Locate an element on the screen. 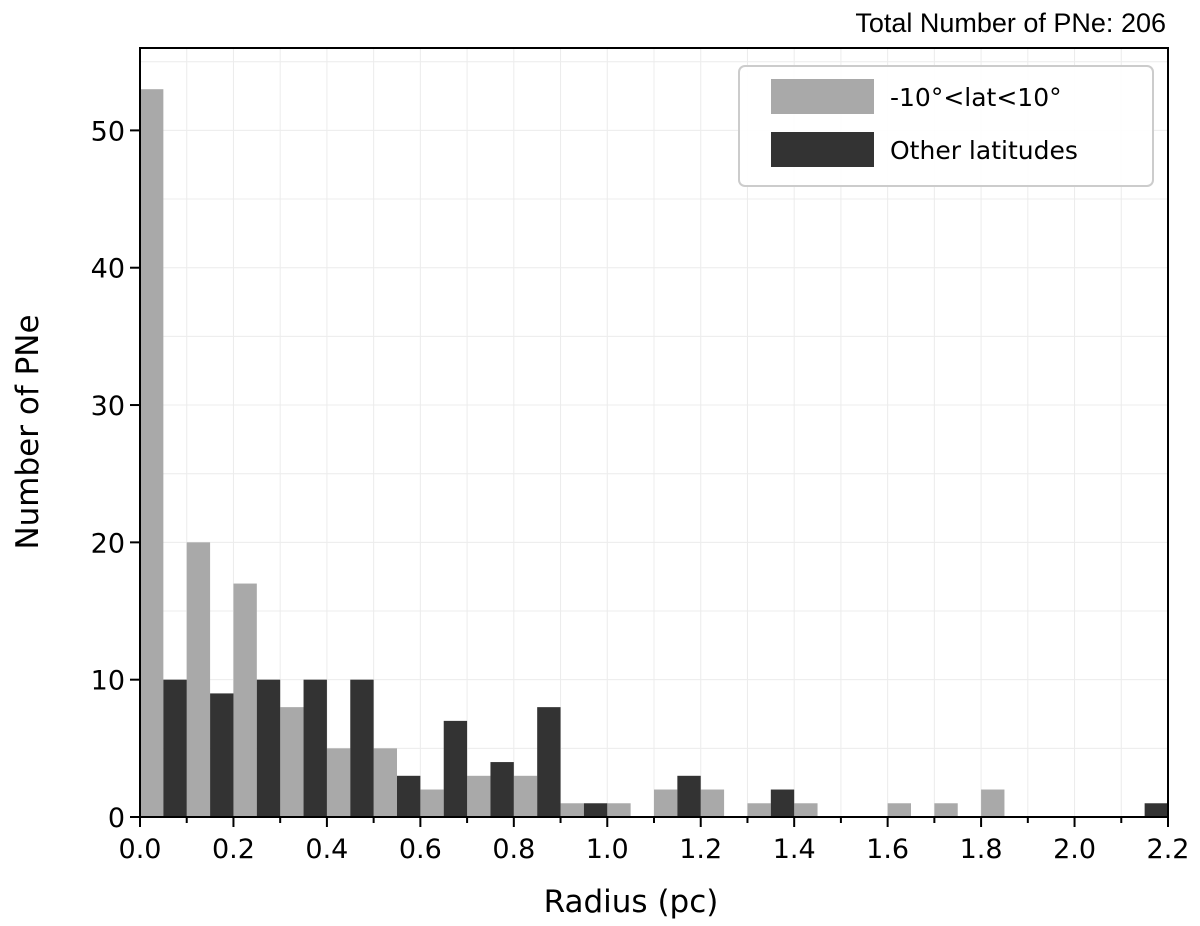  y-tick-label: 0 is located at coordinates (116, 818).